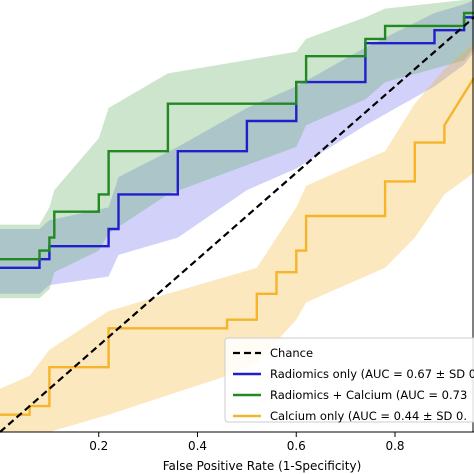 The width and height of the screenshot is (474, 474). What do you see at coordinates (296, 446) in the screenshot?
I see `x-tick-label-2: 0.6` at bounding box center [296, 446].